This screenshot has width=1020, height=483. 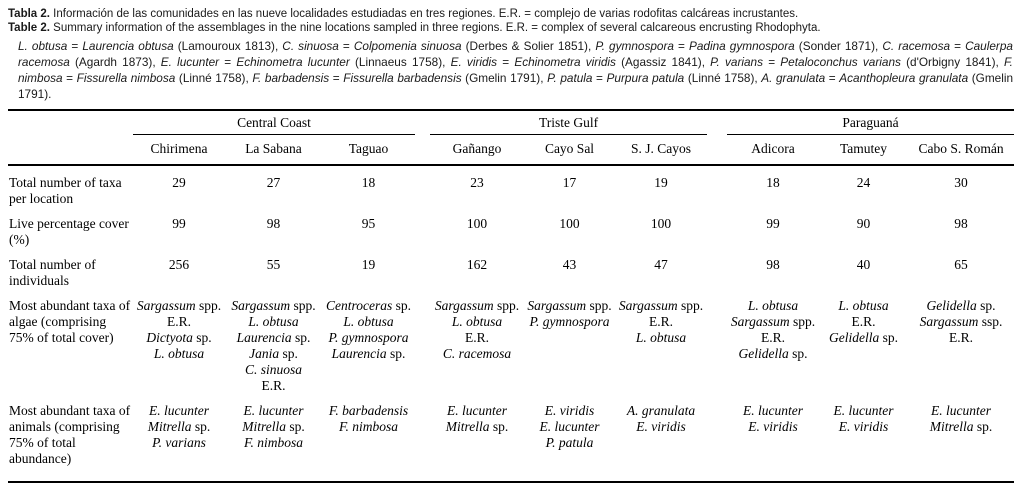 I want to click on value-cell: 99, so click(x=179, y=223).